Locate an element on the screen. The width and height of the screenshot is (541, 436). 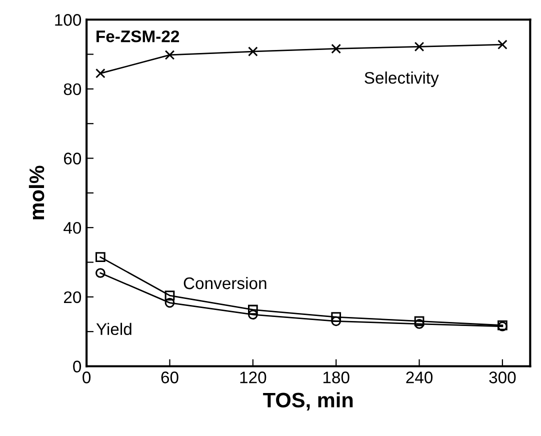
x-tick-label: 180 is located at coordinates (336, 378).